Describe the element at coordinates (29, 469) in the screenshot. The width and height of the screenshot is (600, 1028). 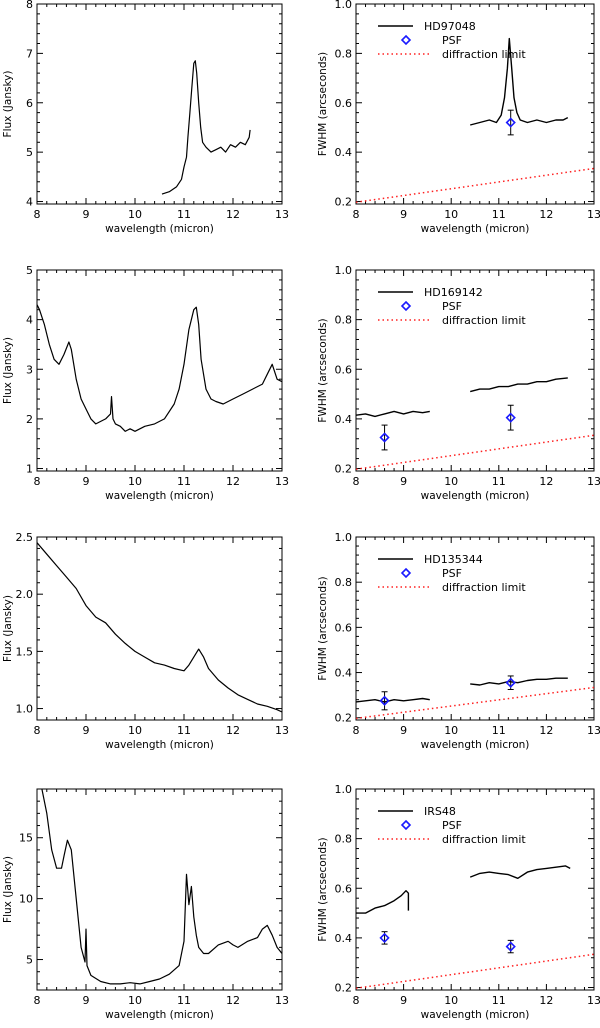
I see `y-tick-label: 1` at that location.